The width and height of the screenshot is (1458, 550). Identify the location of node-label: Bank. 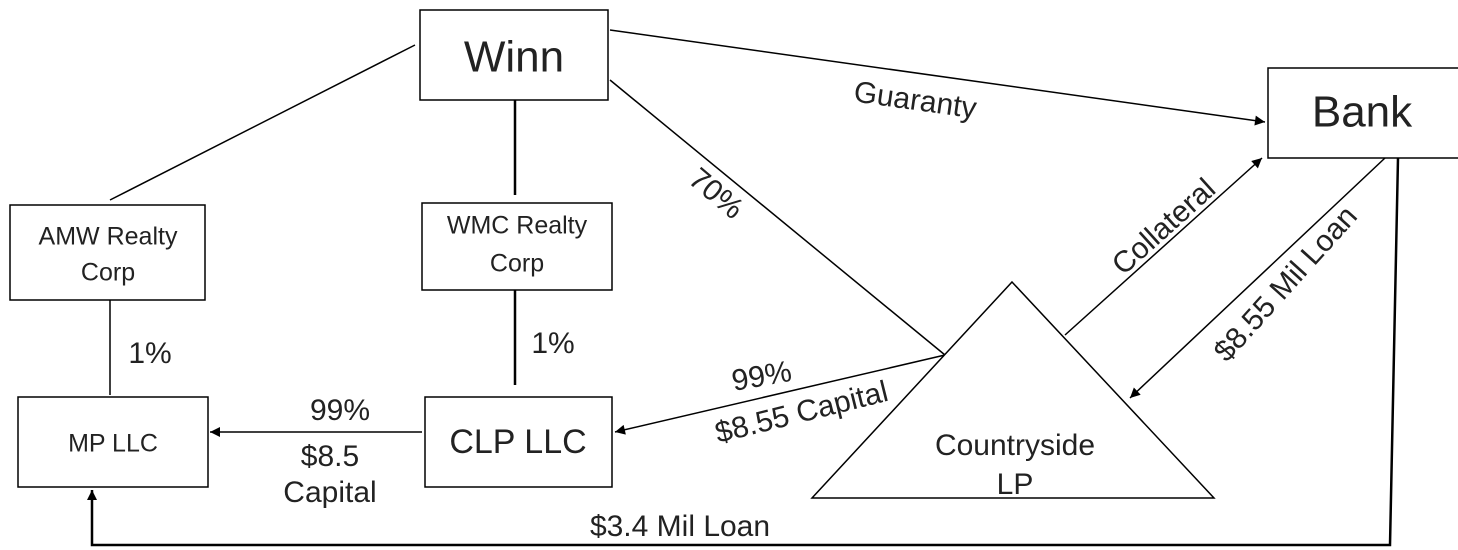
(1362, 112).